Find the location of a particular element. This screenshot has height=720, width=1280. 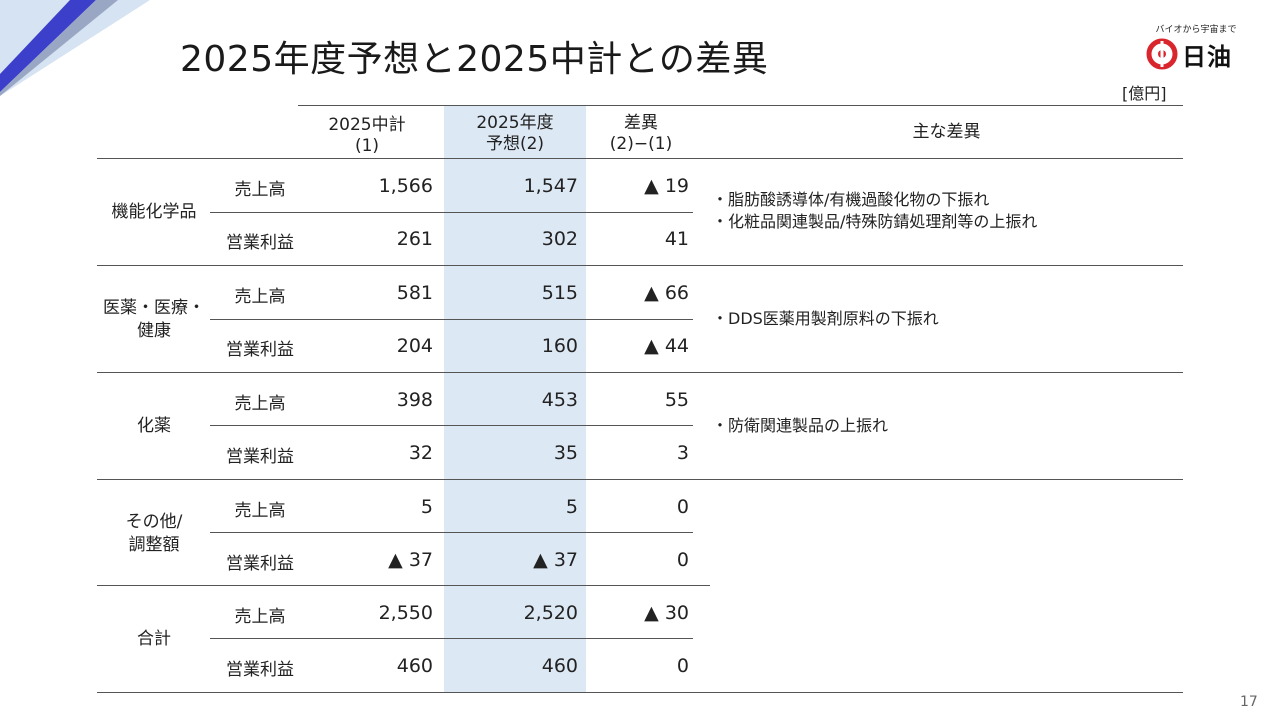

segment-name: その他/ 調整額 is located at coordinates (154, 533).